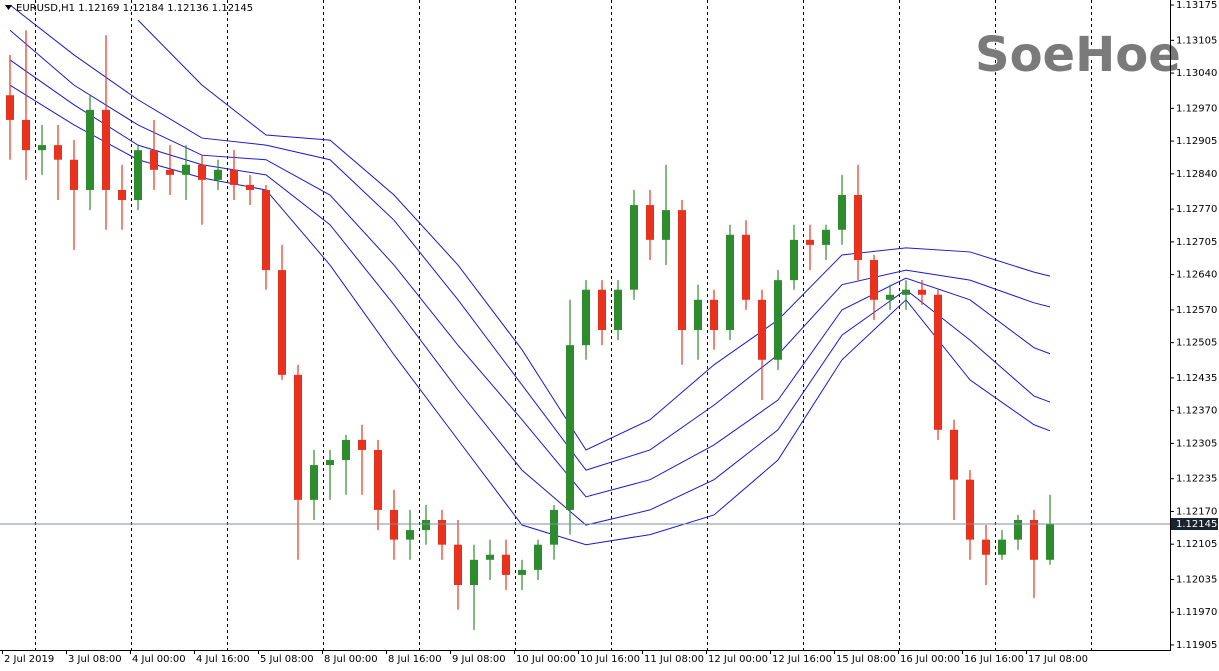 This screenshot has height=671, width=1219. I want to click on y-tick-label: 1.12570, so click(1196, 310).